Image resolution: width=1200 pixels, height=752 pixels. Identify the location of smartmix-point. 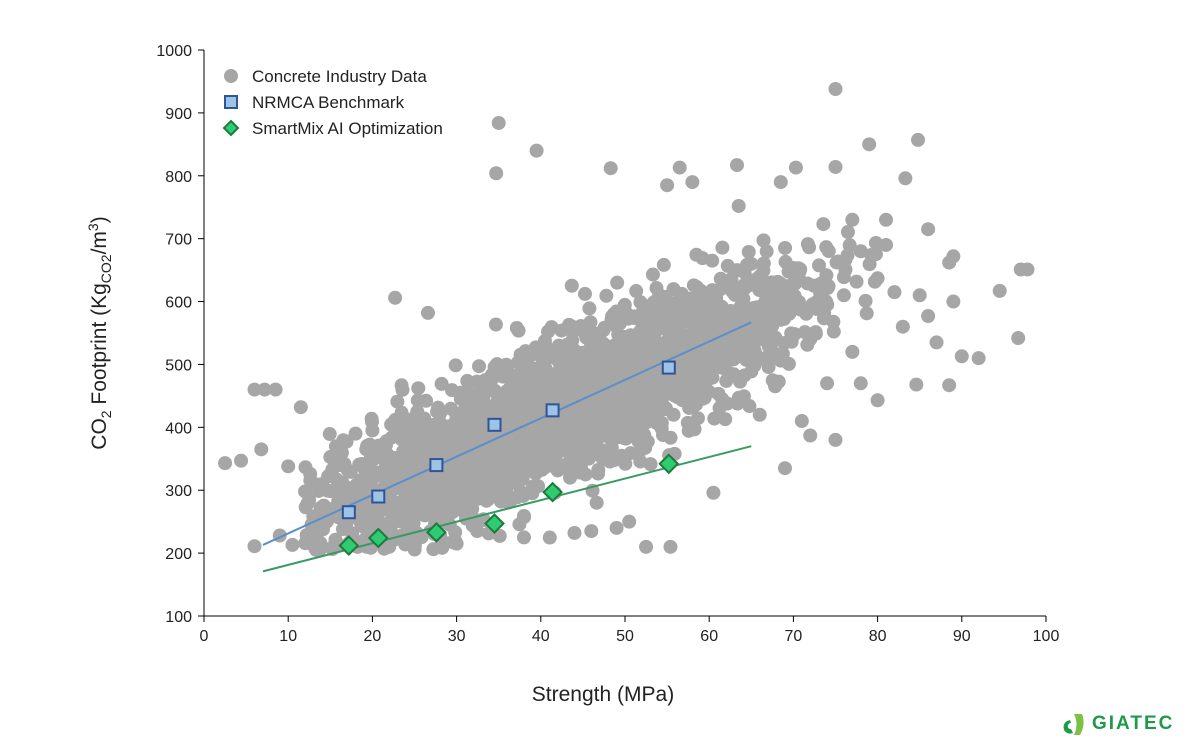
(553, 492).